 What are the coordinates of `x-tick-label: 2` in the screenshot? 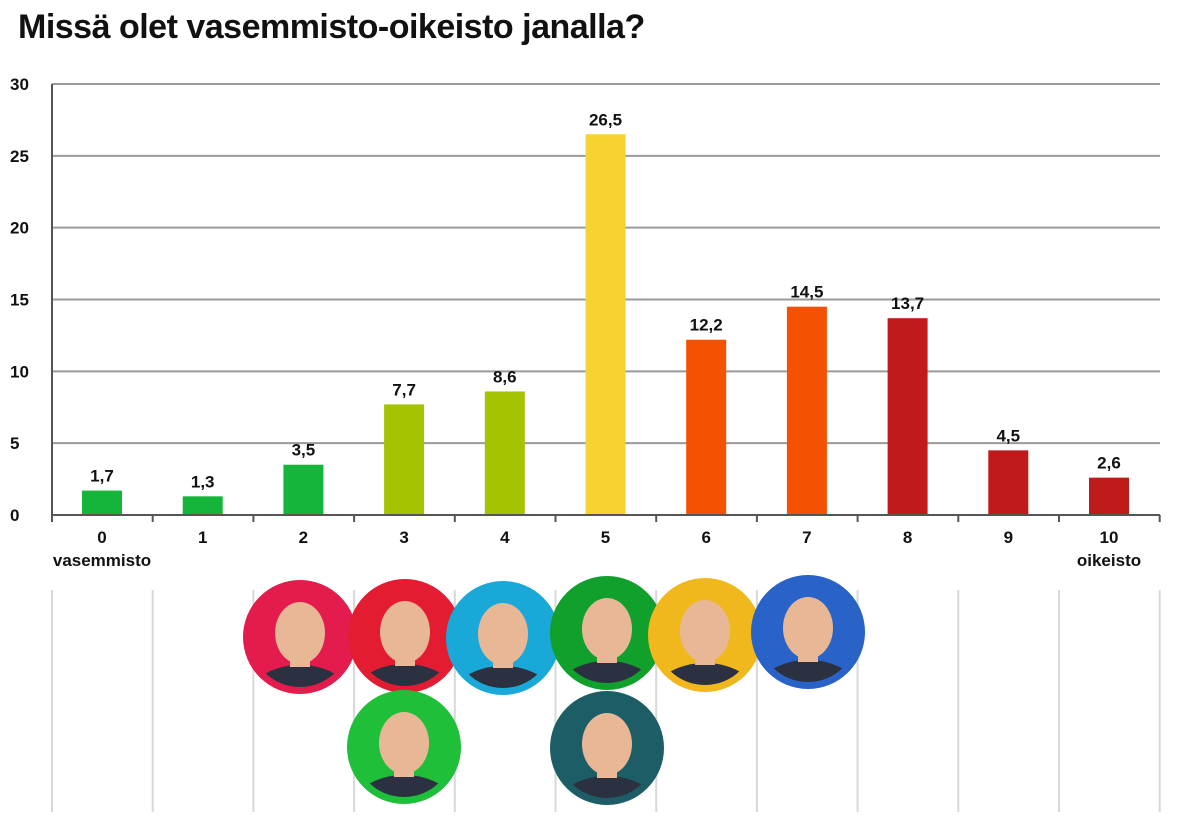 It's located at (303, 537).